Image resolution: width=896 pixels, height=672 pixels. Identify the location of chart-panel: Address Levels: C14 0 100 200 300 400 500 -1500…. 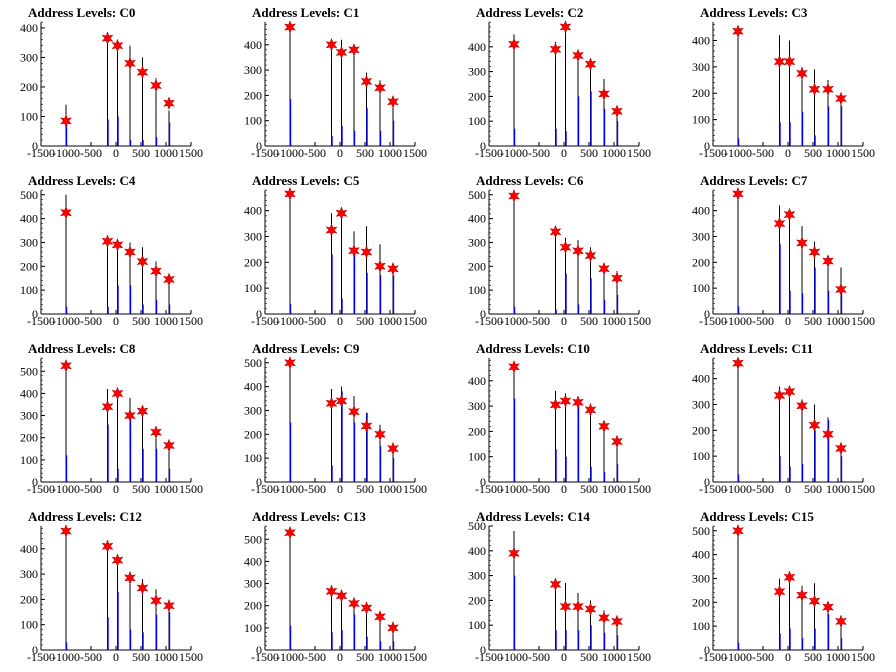
(560, 588).